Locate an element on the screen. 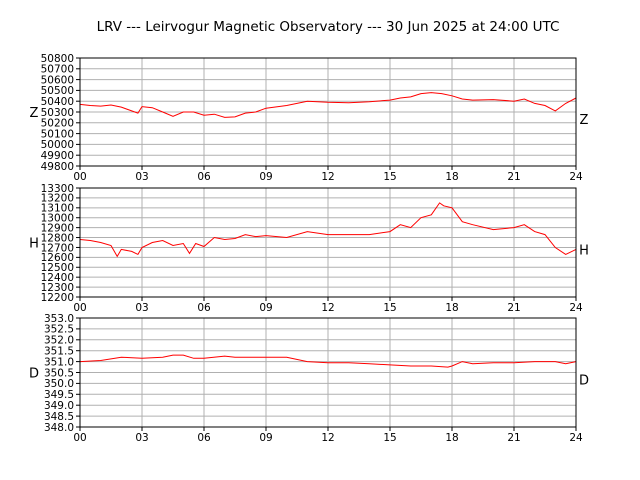 This screenshot has width=640, height=480. y-tick-label: 12400 is located at coordinates (57, 278).